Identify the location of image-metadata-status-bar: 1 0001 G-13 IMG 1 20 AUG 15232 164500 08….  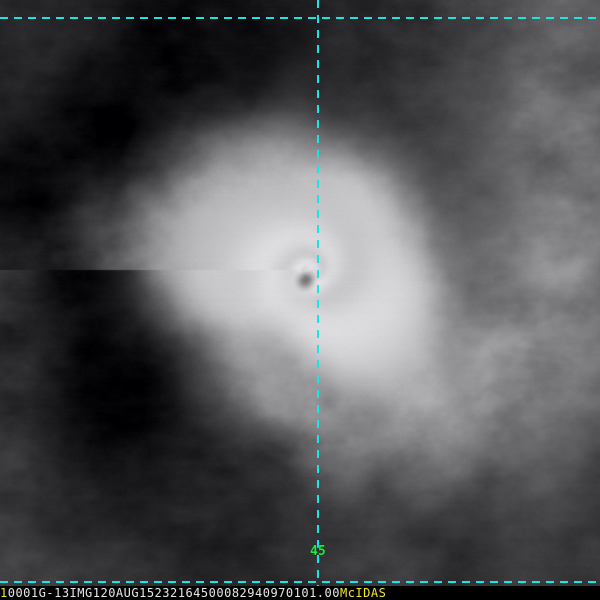
(300, 593).